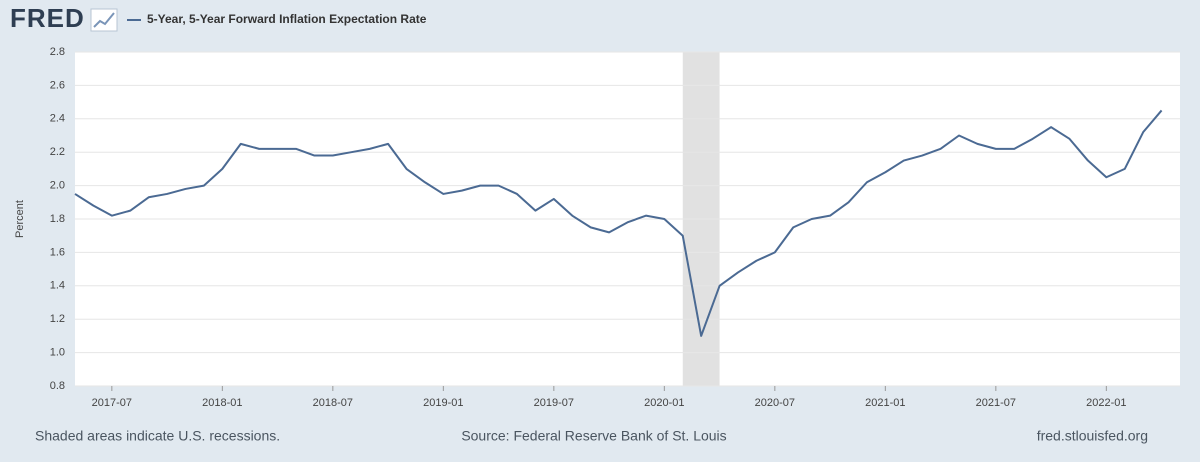  Describe the element at coordinates (443, 403) in the screenshot. I see `x-tick-label: 2019-01` at that location.